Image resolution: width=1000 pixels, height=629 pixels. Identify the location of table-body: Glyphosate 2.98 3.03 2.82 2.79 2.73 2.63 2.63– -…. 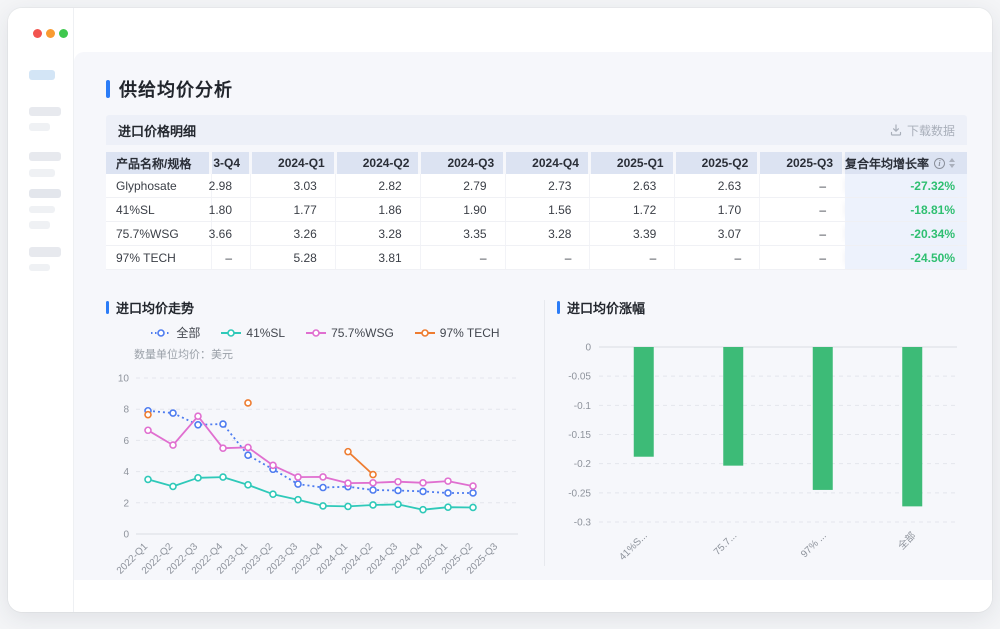
(537, 222).